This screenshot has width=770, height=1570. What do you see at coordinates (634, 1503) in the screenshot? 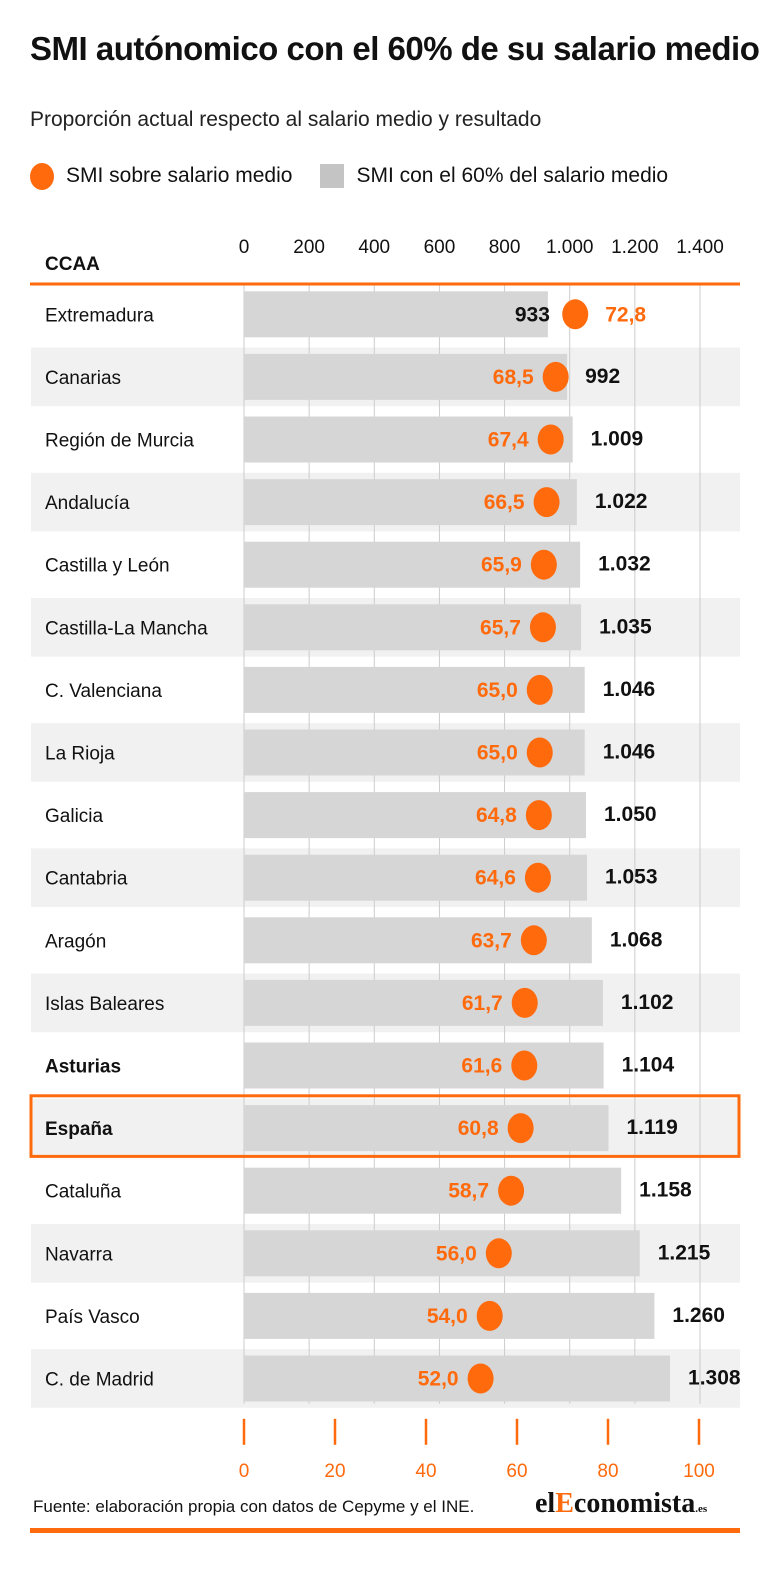
I see `brand-rest: conomista` at bounding box center [634, 1503].